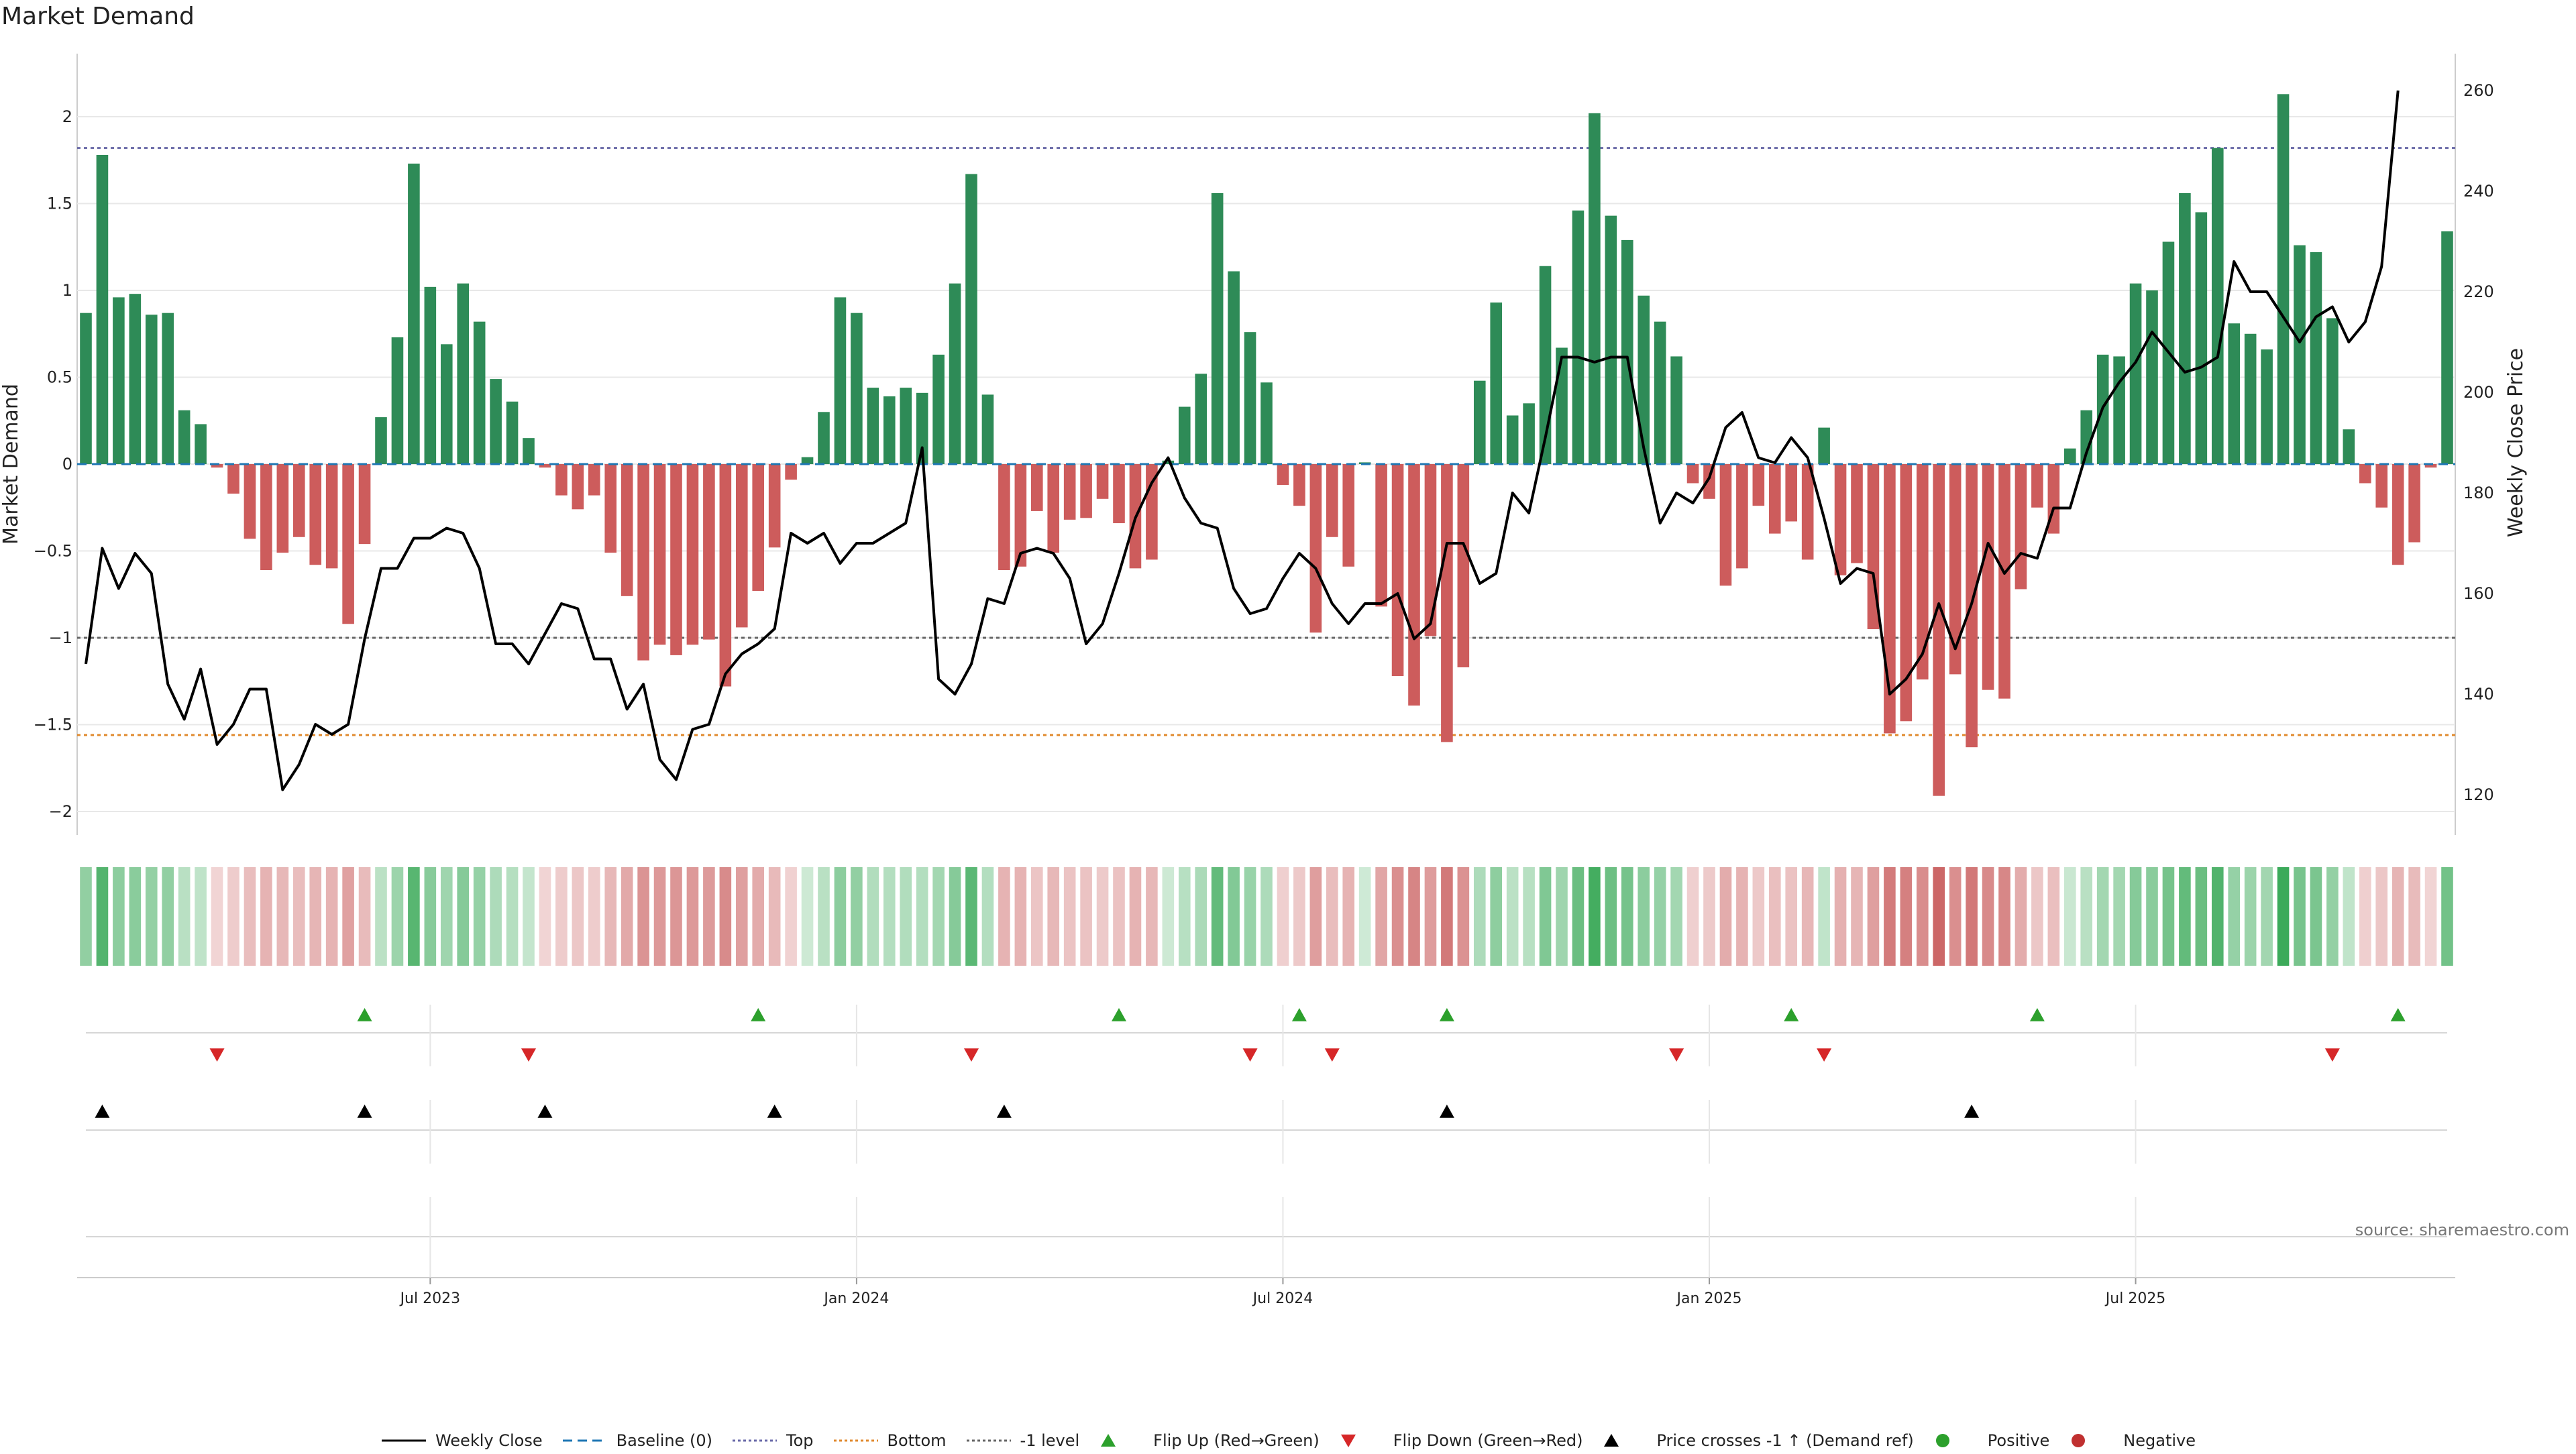 The width and height of the screenshot is (2576, 1454). Describe the element at coordinates (59, 377) in the screenshot. I see `y-tick-label: 0.5` at that location.